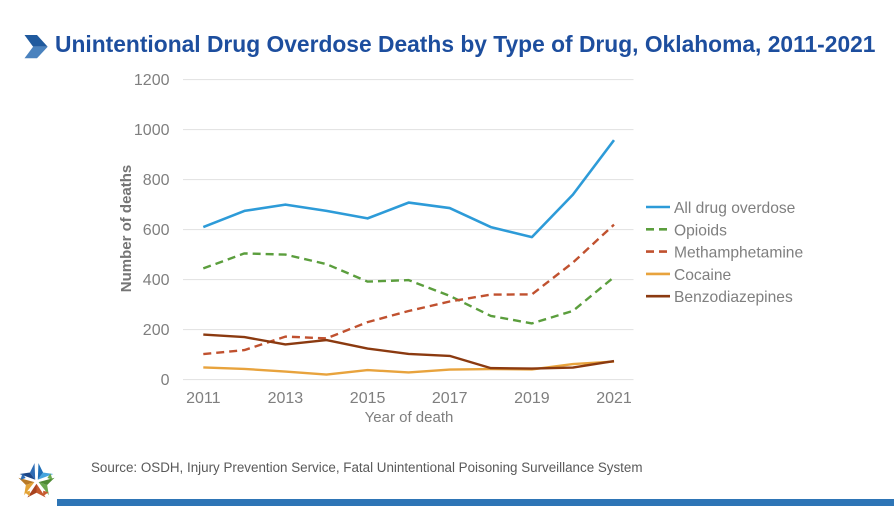  I want to click on svg-text: Methamphetamine, so click(738, 253).